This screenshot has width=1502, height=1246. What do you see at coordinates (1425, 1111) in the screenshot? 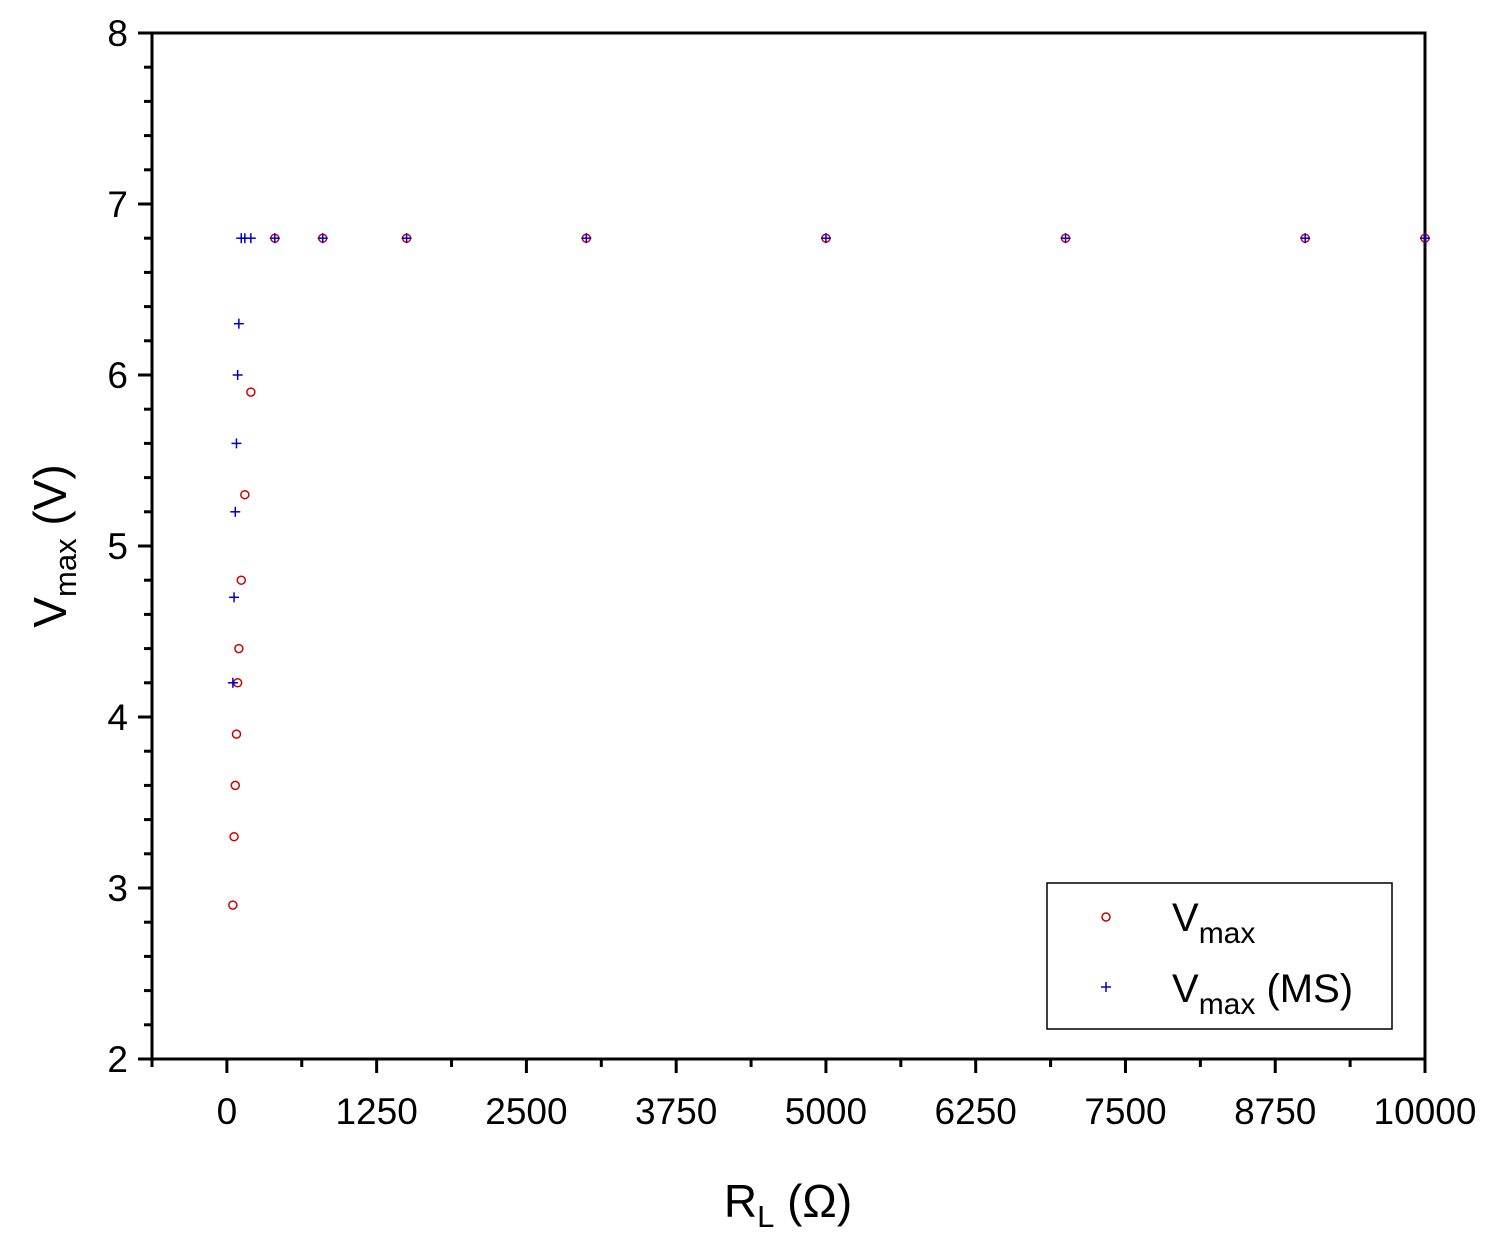
I see `x-tick-label: 10000` at bounding box center [1425, 1111].